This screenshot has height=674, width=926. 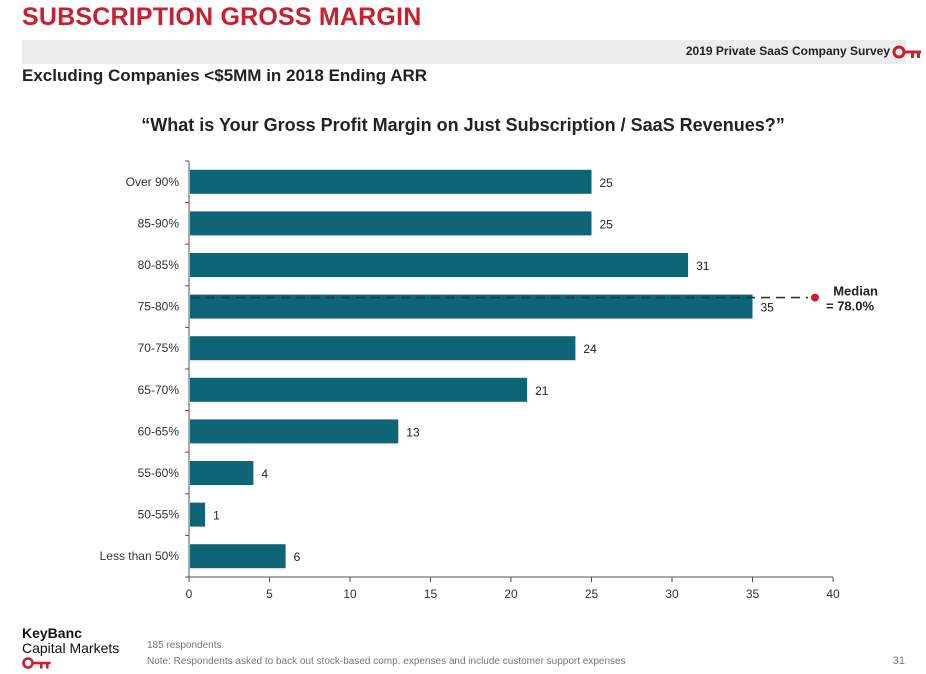 I want to click on x-tick-label: 30, so click(x=672, y=594).